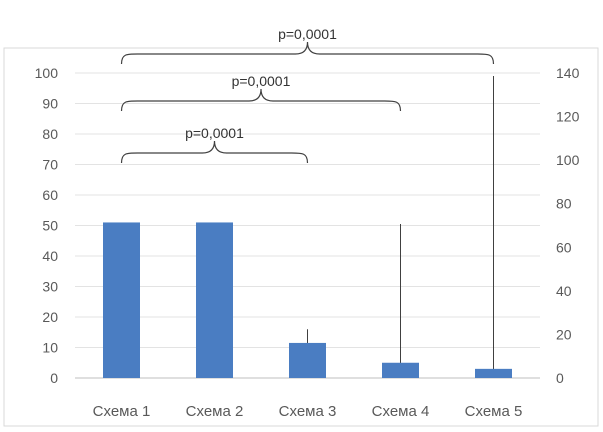  Describe the element at coordinates (560, 378) in the screenshot. I see `y2-tick-label: 0` at that location.